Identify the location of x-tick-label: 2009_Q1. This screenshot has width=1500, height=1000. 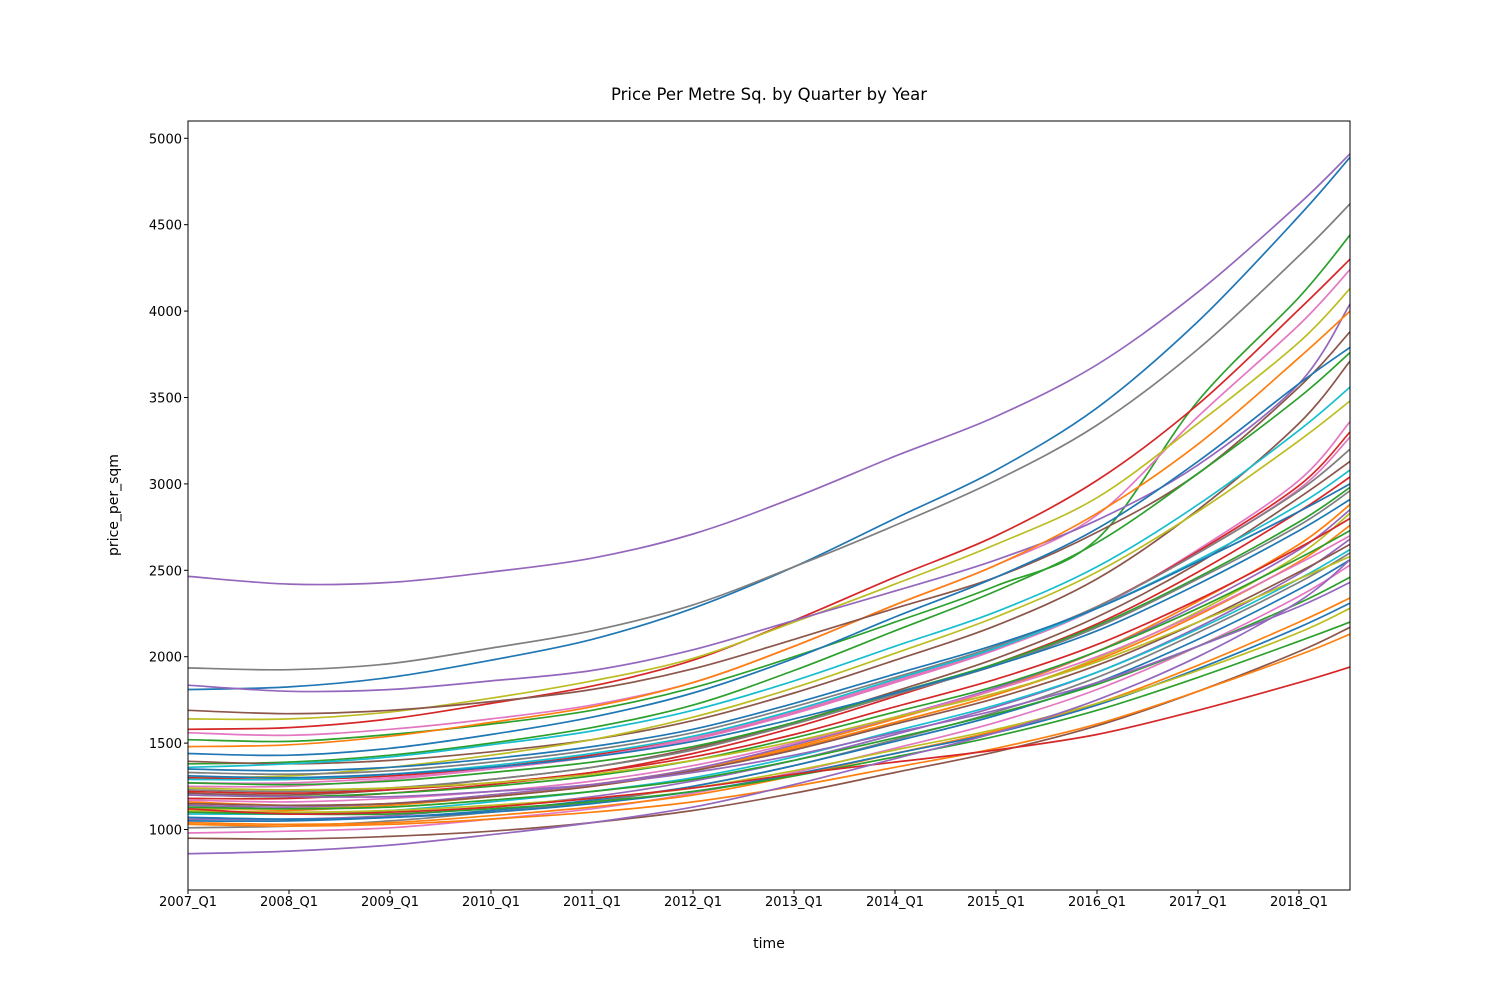
(390, 902).